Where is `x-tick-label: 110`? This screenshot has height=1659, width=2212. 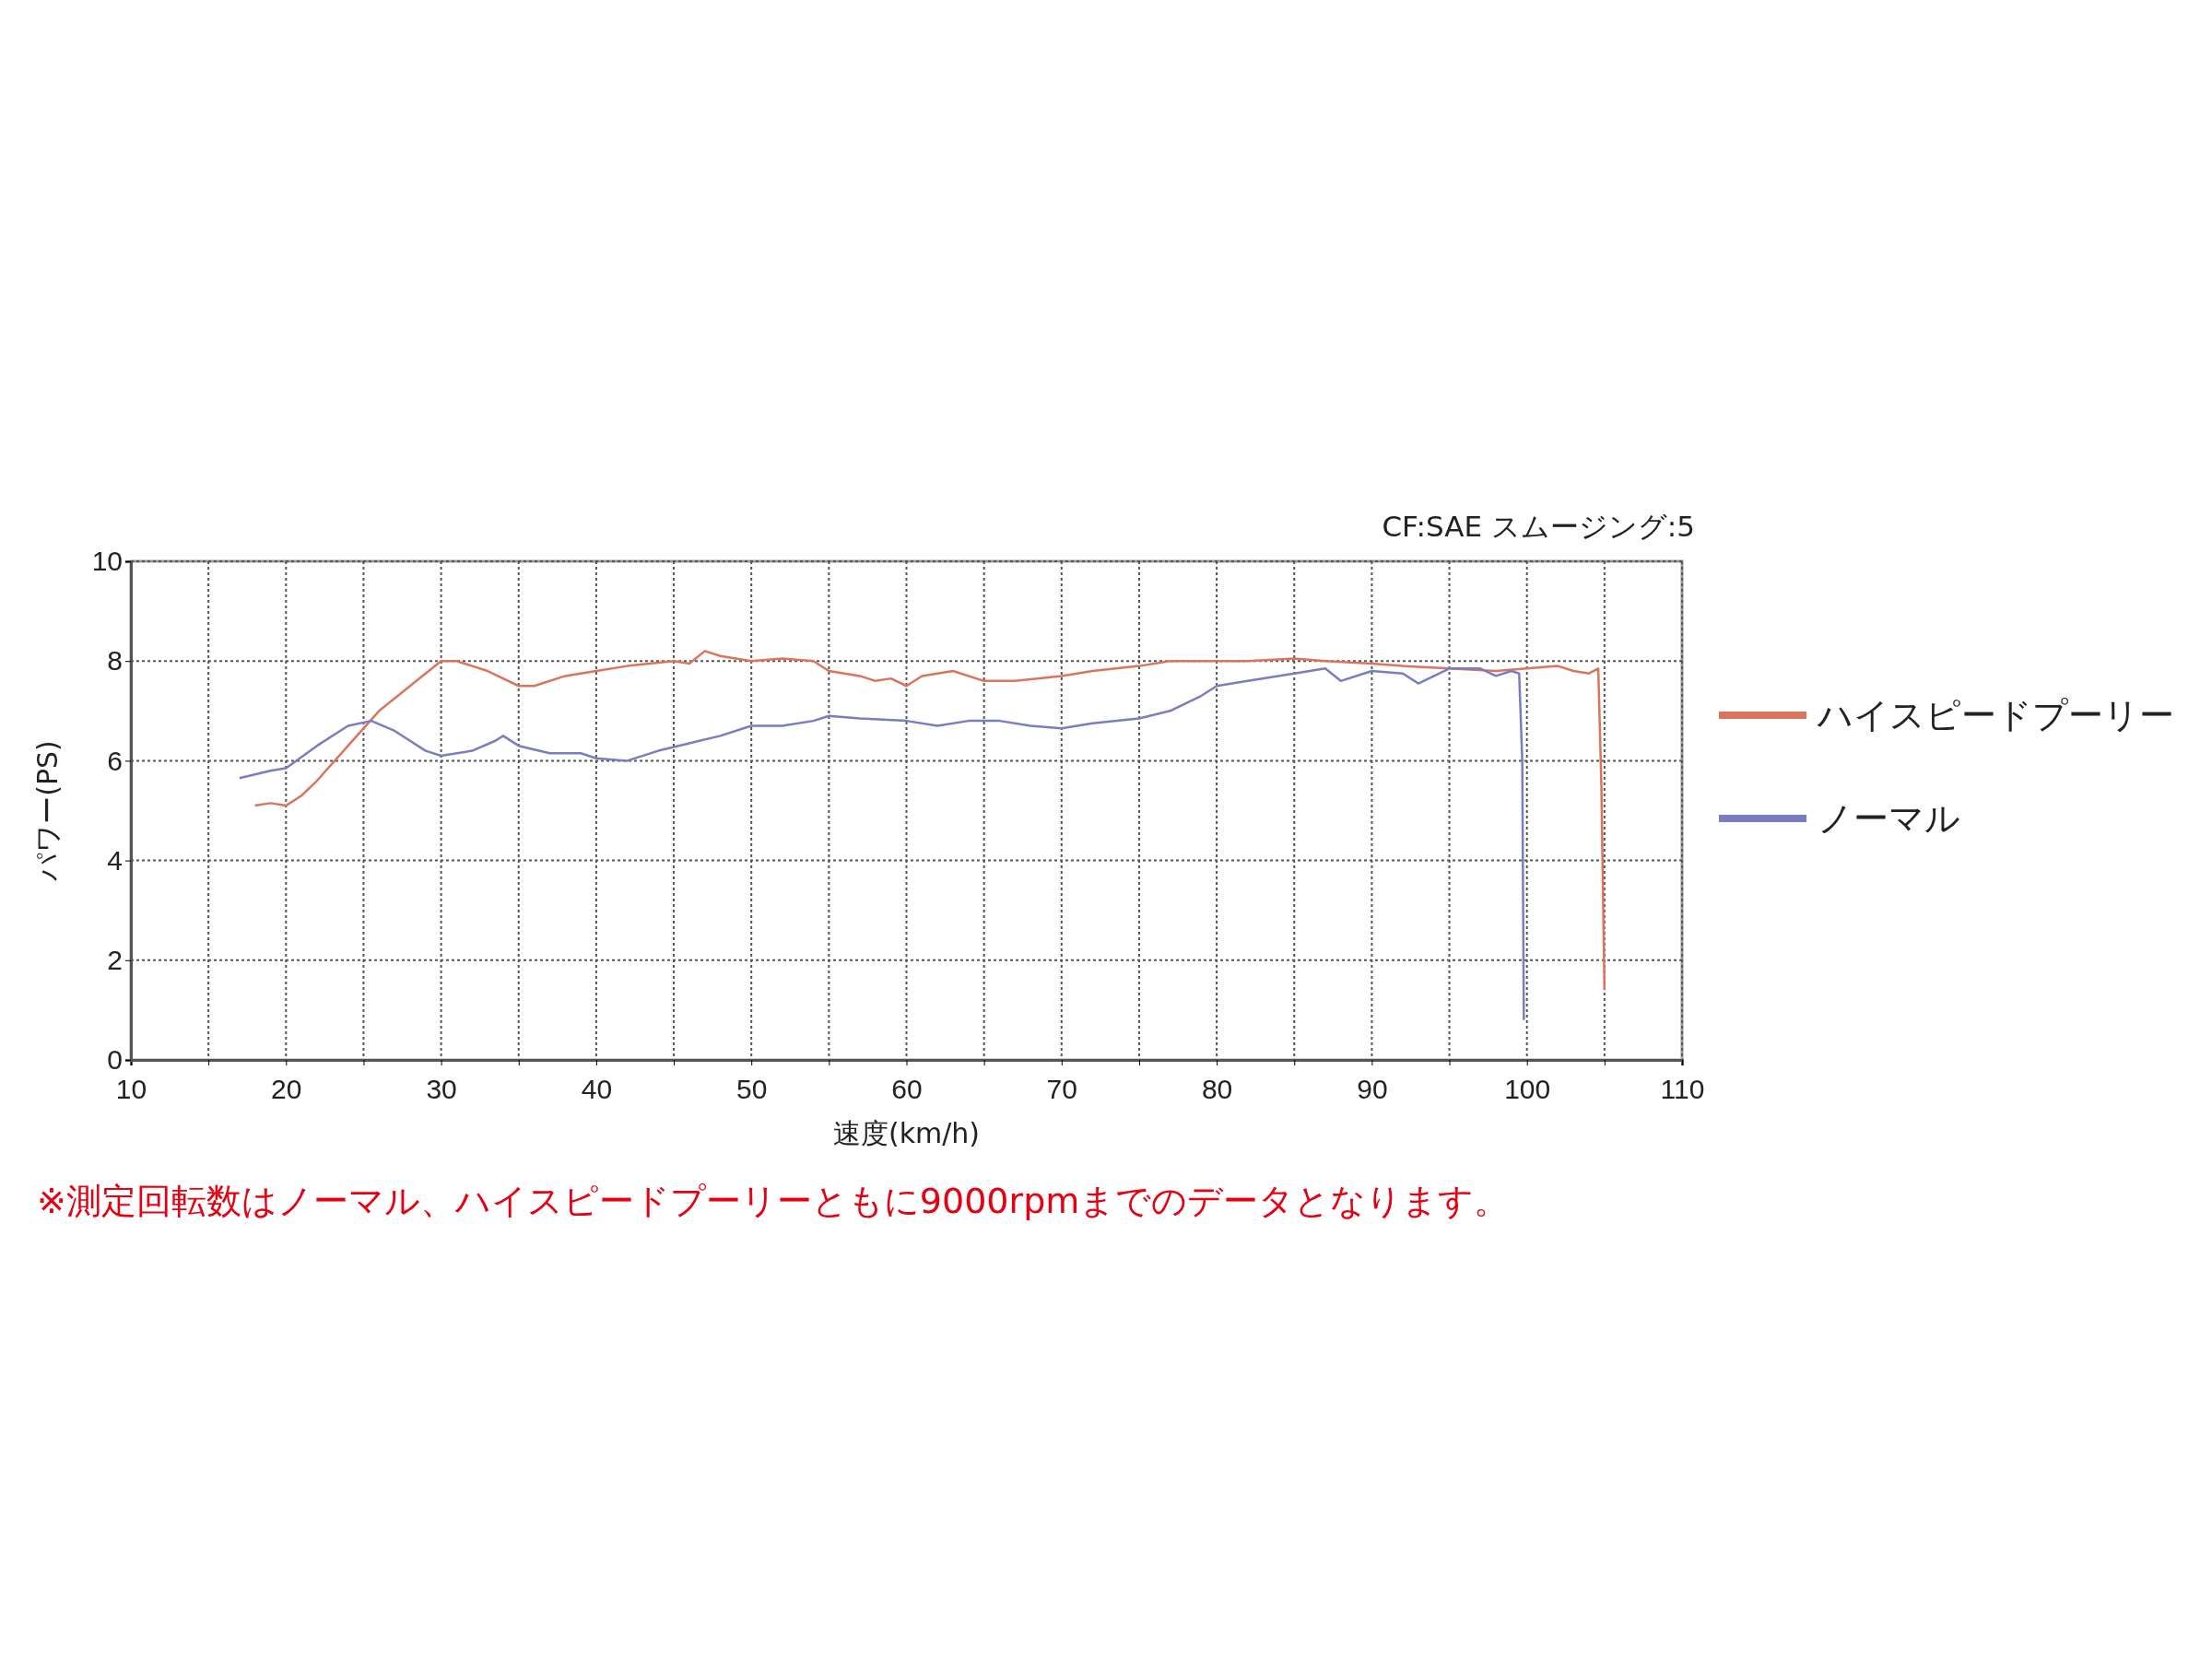 x-tick-label: 110 is located at coordinates (1682, 1089).